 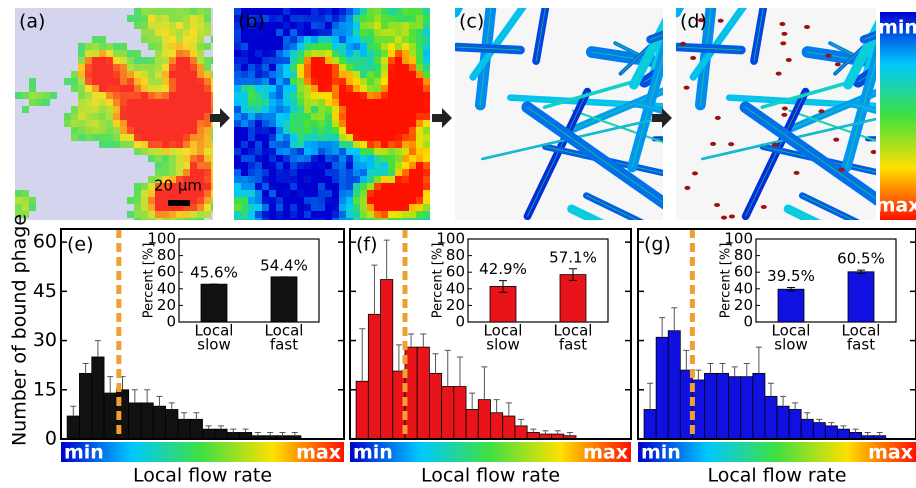 What do you see at coordinates (80, 245) in the screenshot?
I see `panel-label: (e)` at bounding box center [80, 245].